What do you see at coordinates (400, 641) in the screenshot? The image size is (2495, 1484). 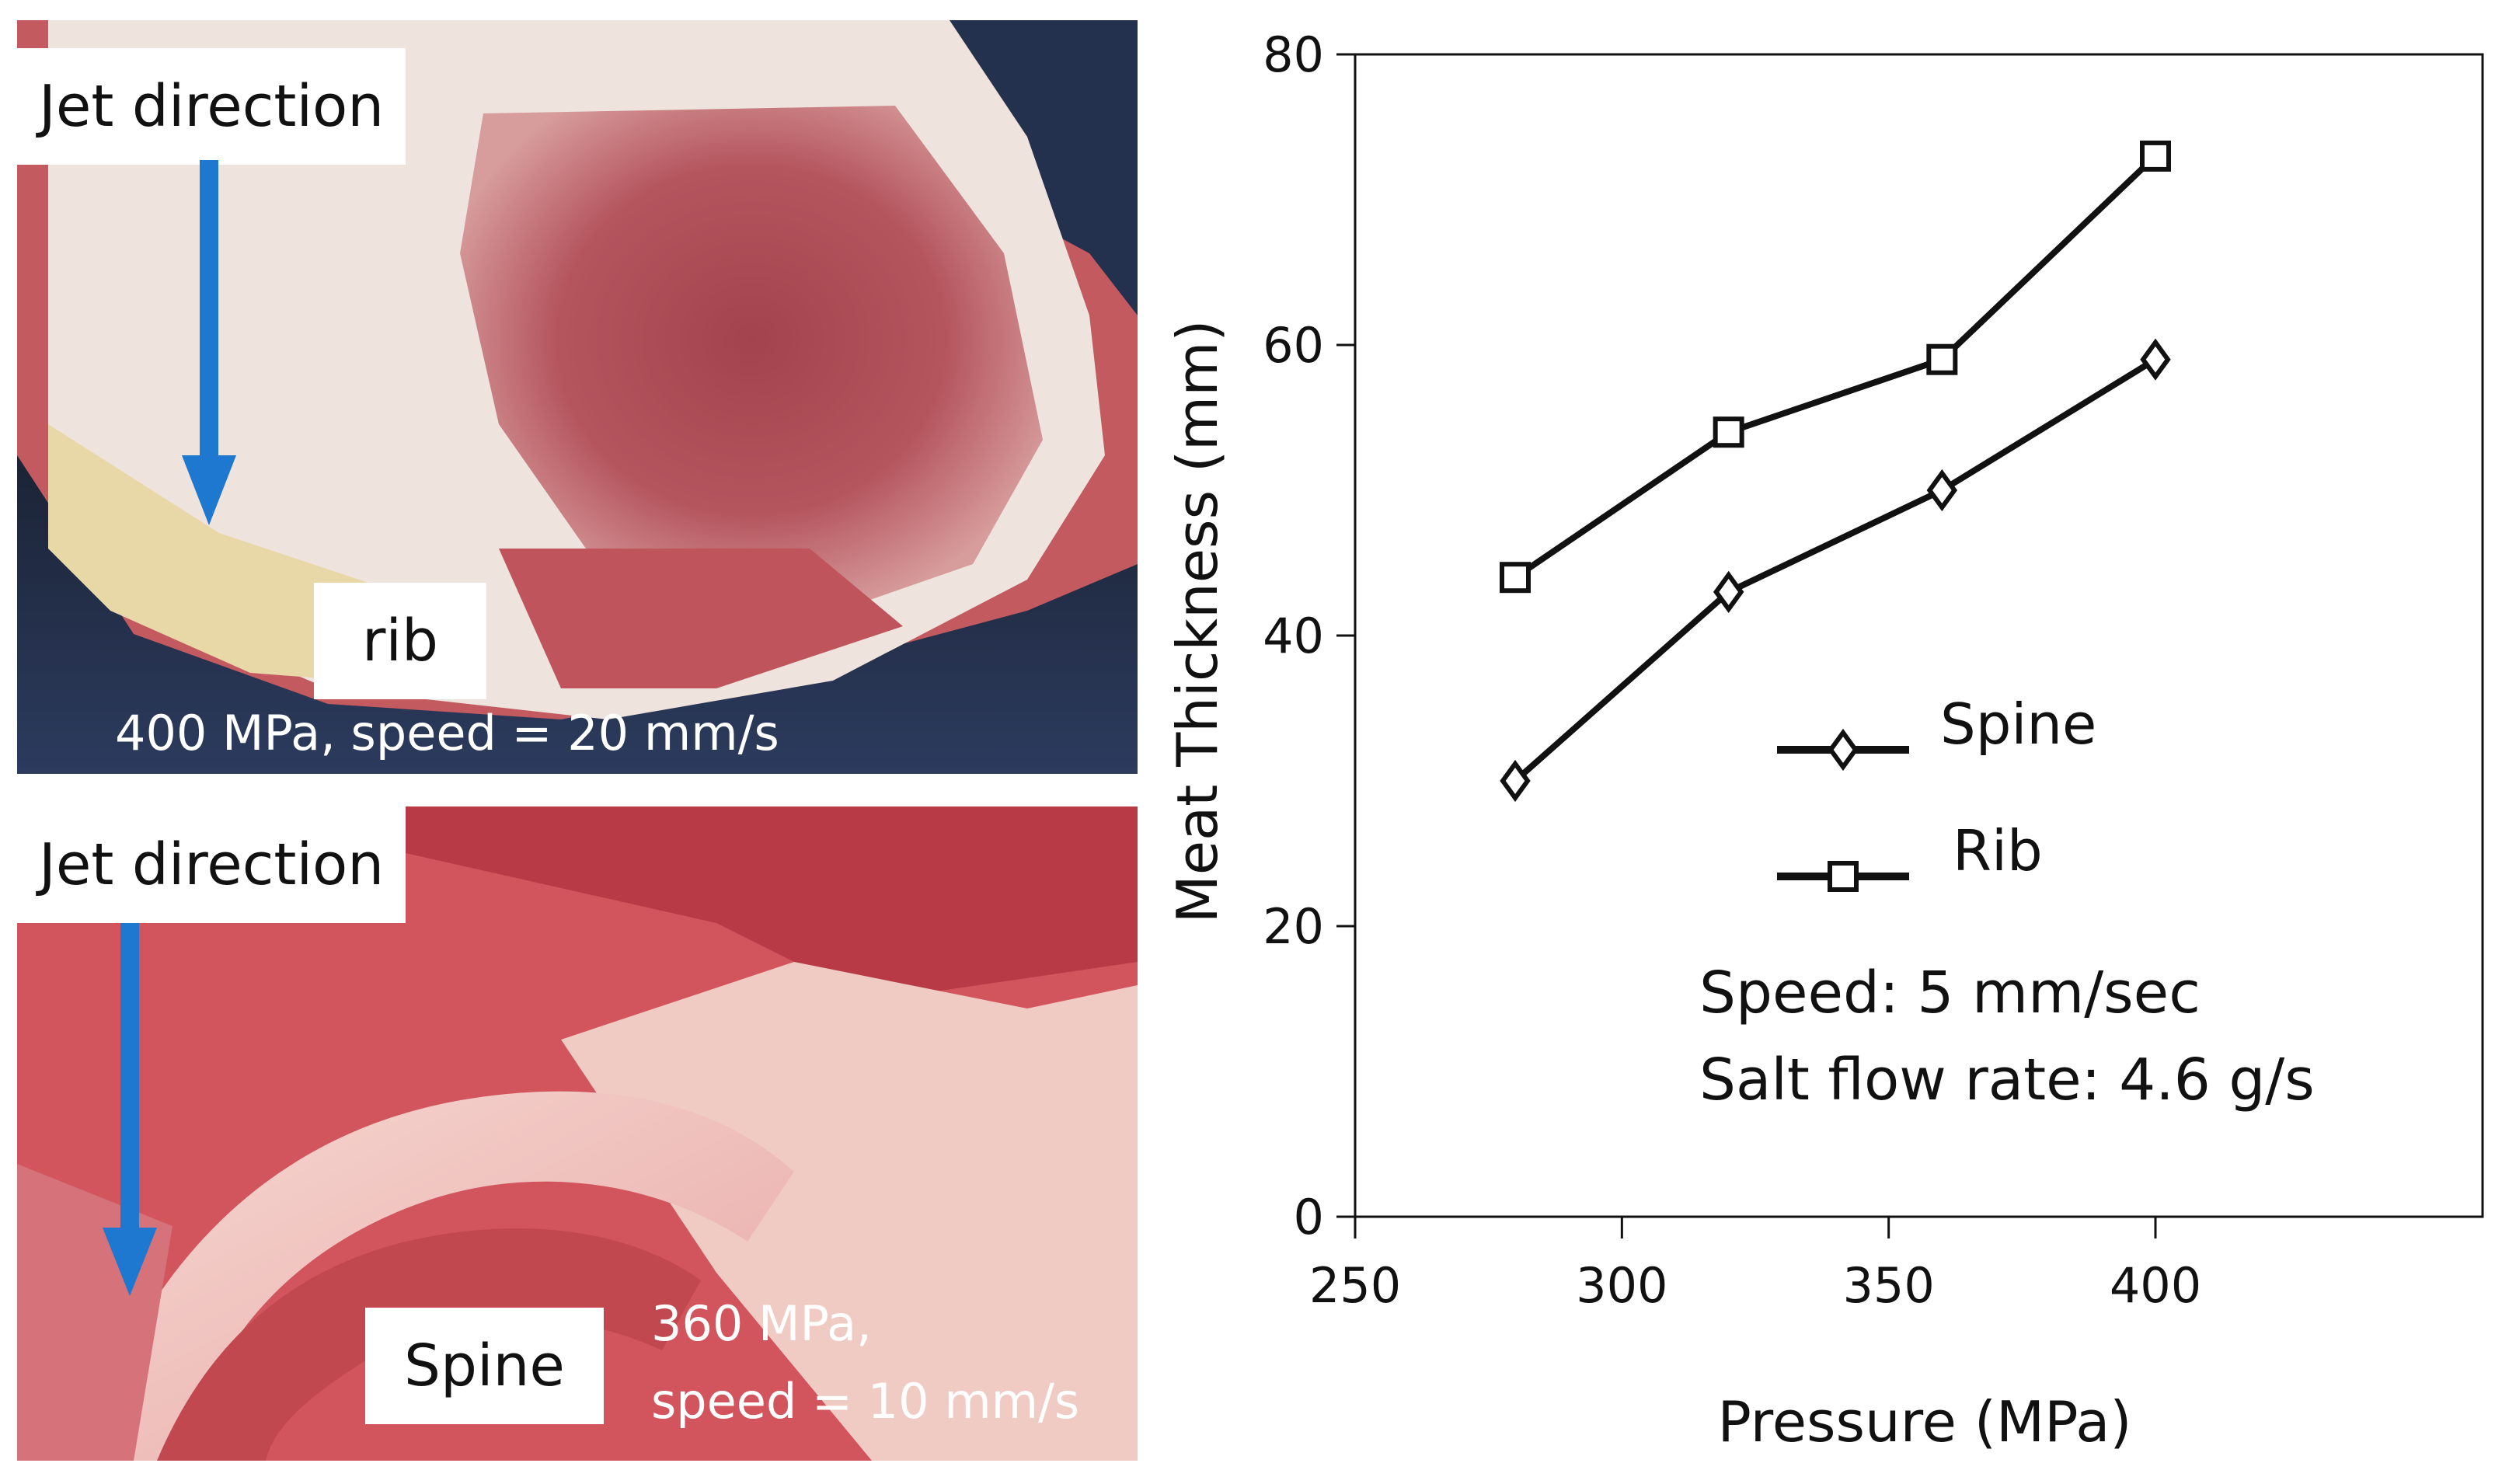 I see `rib-label: rib` at bounding box center [400, 641].